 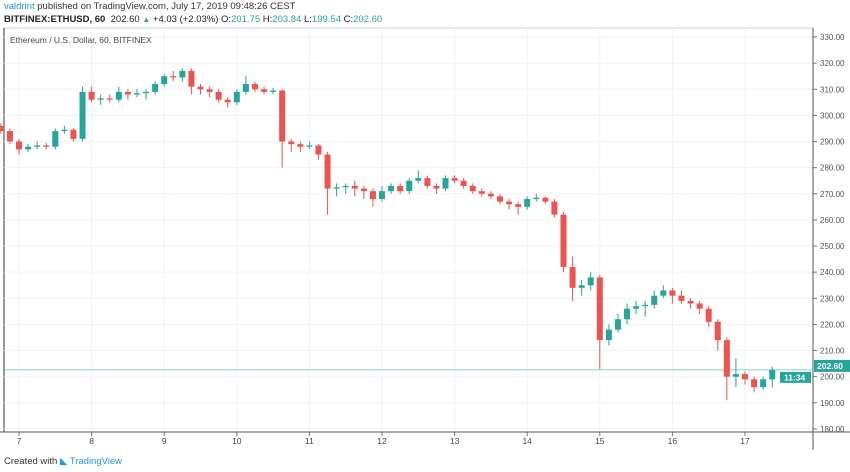 I want to click on high-value: 203.84, so click(x=287, y=19).